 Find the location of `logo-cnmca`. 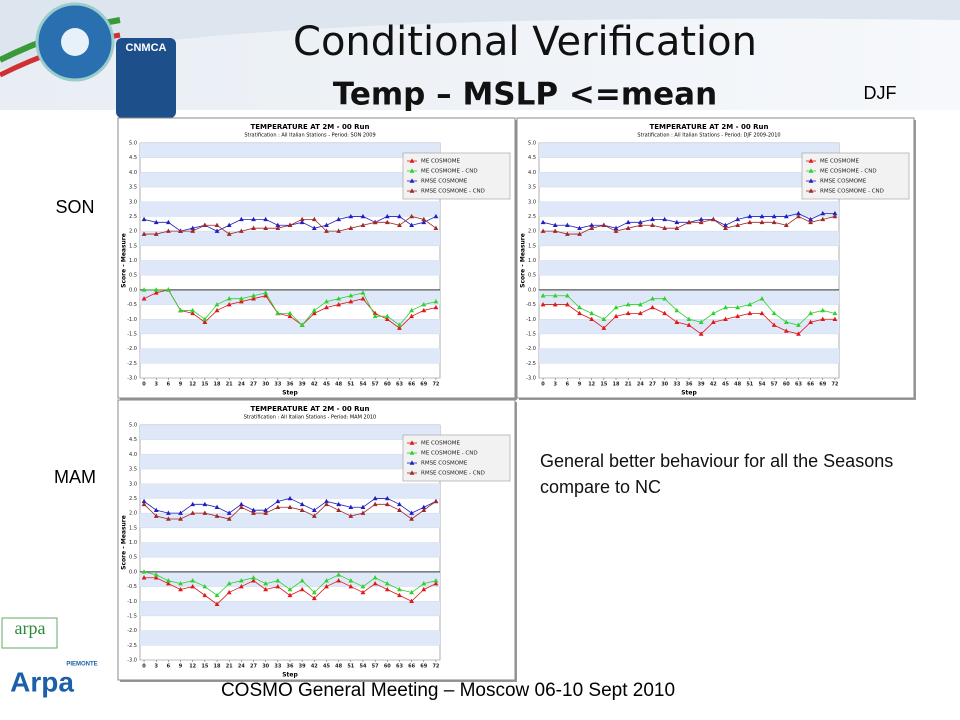

logo-cnmca is located at coordinates (146, 78).